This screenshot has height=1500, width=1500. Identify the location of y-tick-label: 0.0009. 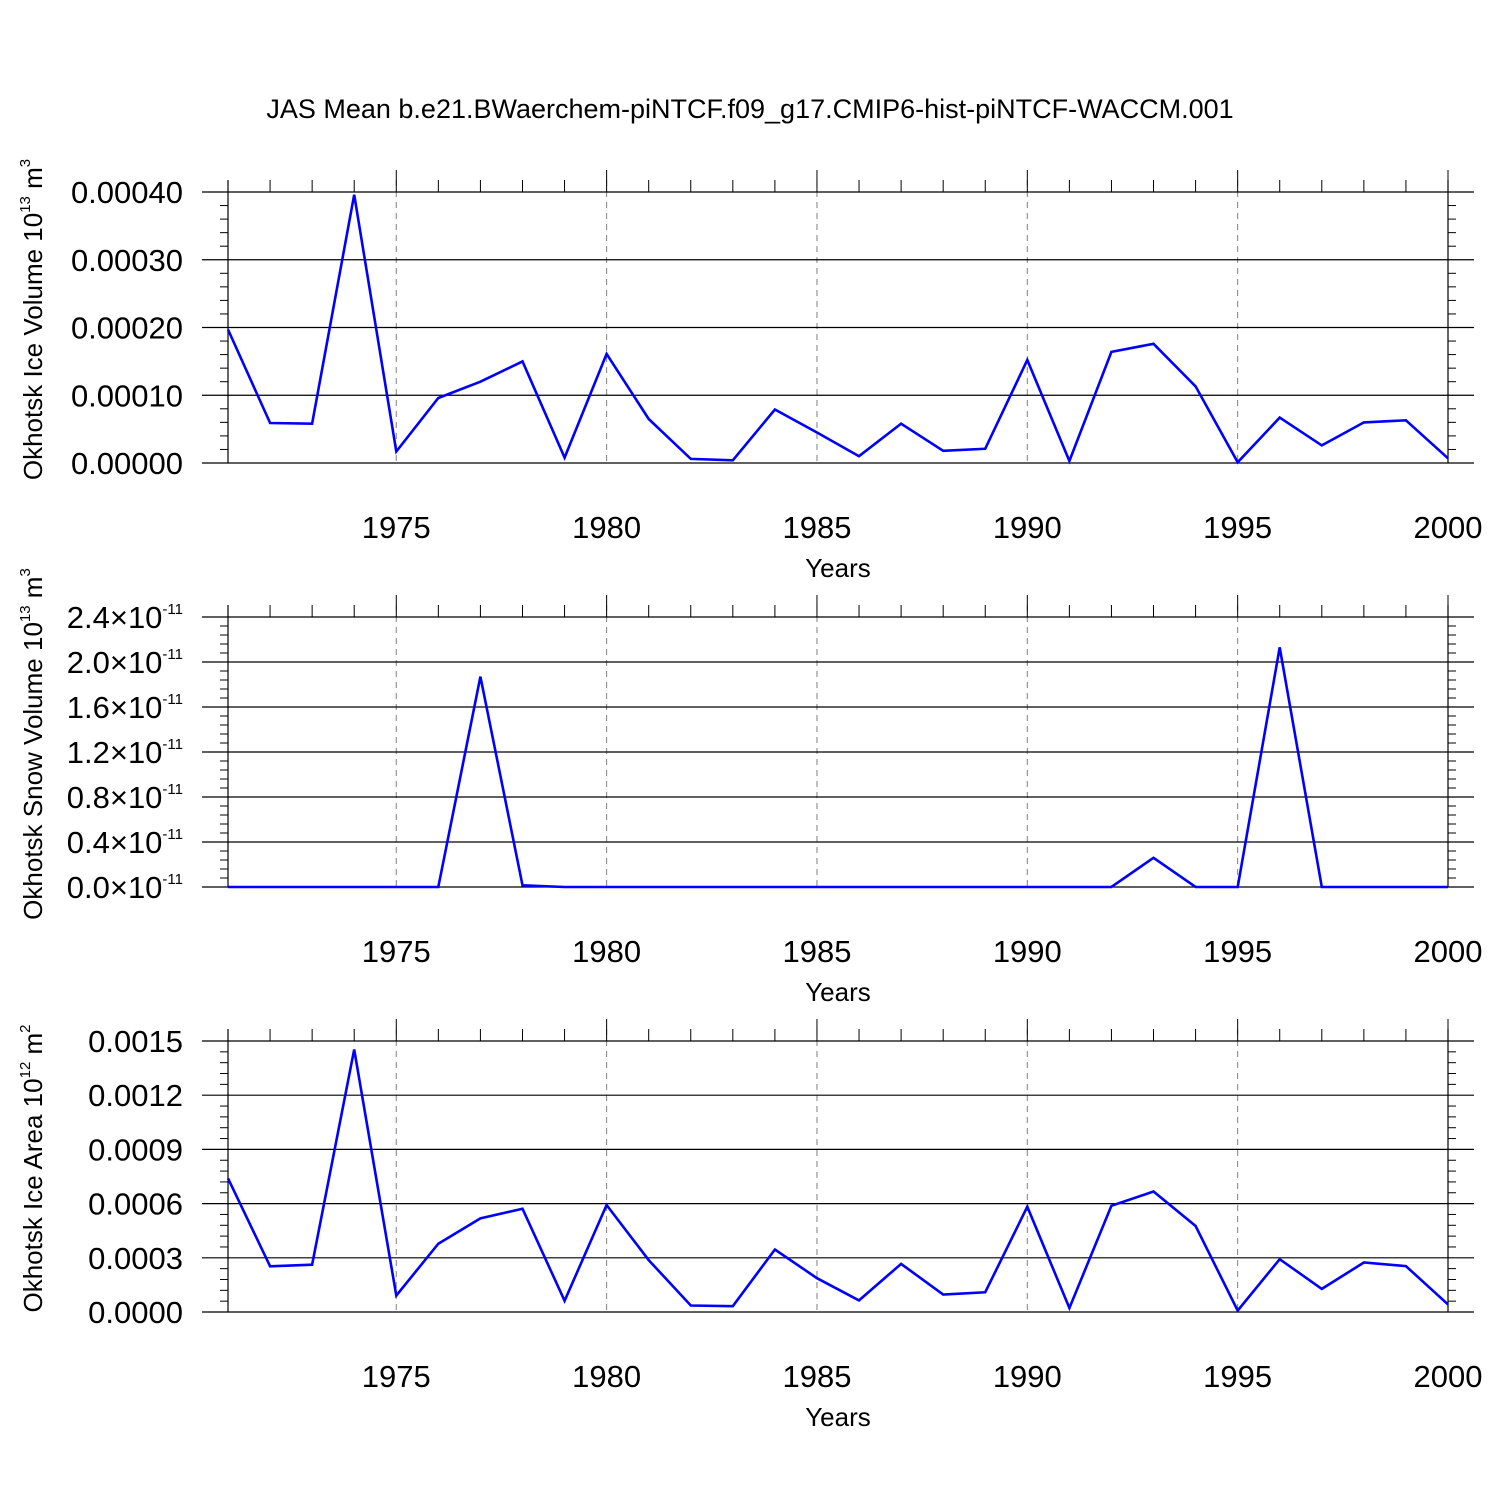
(135, 1149).